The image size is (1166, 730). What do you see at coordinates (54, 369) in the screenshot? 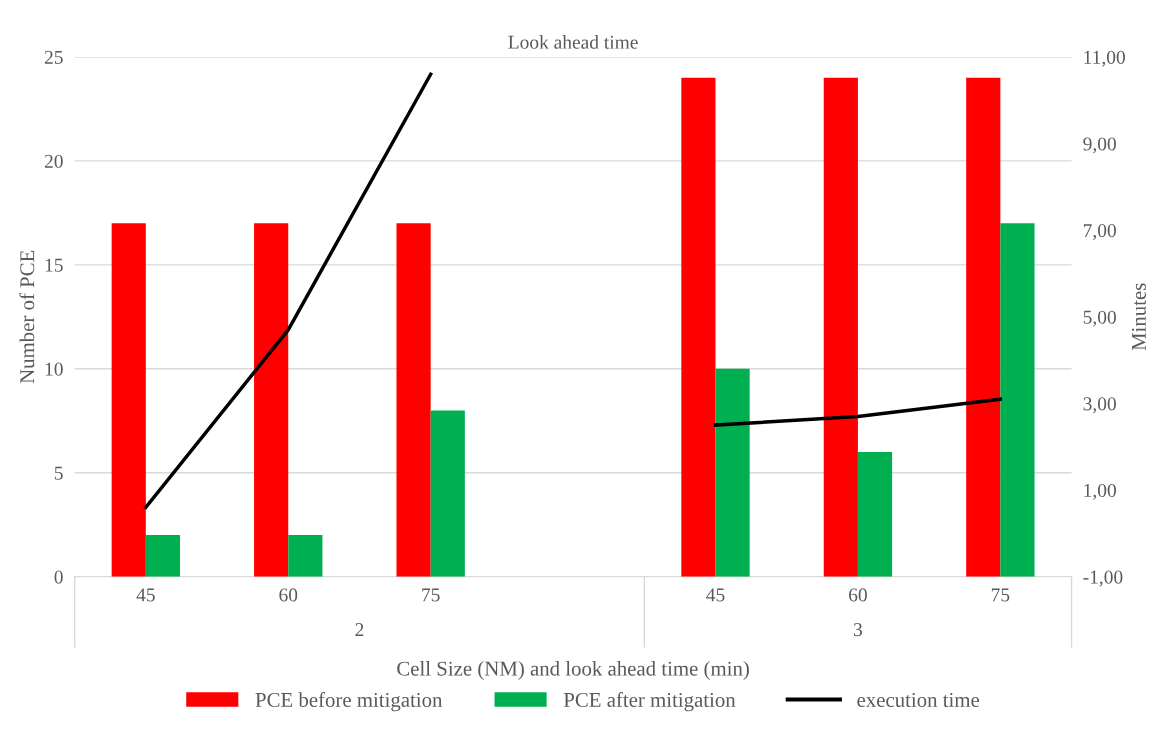
I see `y-tick-label: 10` at bounding box center [54, 369].